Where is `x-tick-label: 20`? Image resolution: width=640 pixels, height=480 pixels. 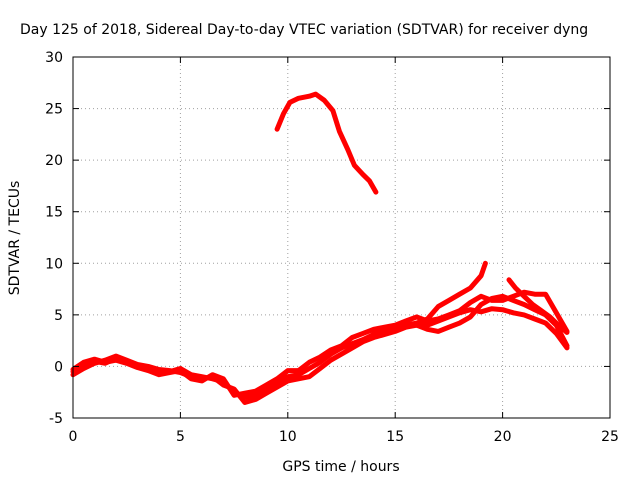 x-tick-label: 20 is located at coordinates (503, 437).